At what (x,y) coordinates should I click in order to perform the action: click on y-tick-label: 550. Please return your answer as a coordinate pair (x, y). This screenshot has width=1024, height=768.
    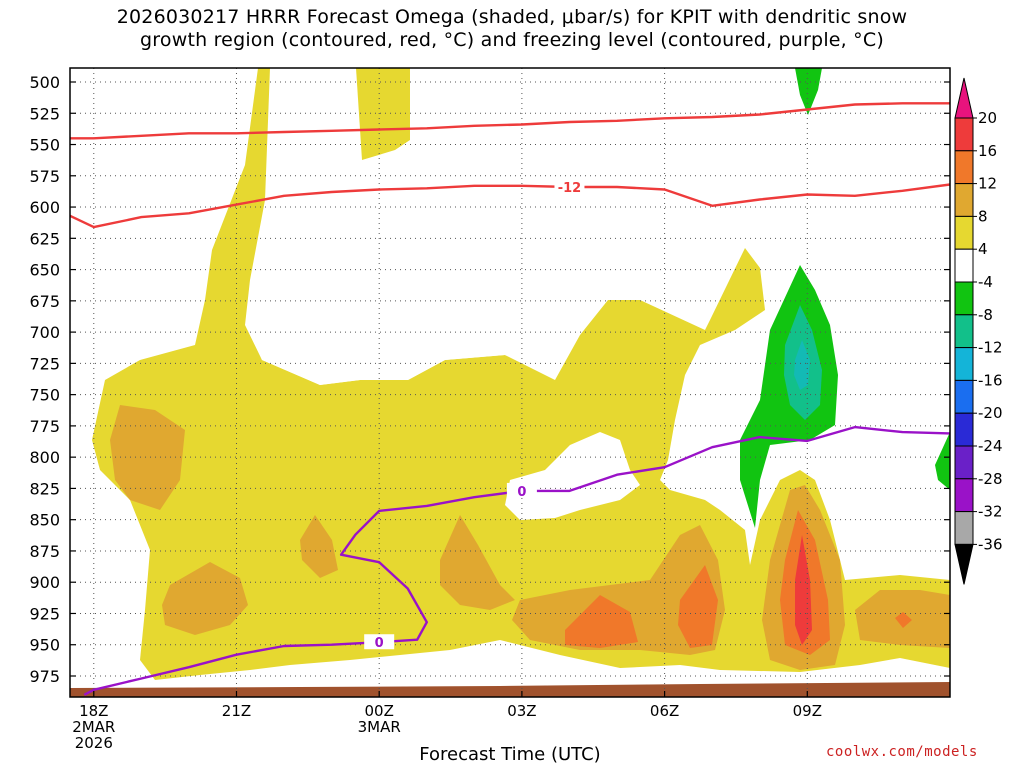
    Looking at the image, I should click on (44, 145).